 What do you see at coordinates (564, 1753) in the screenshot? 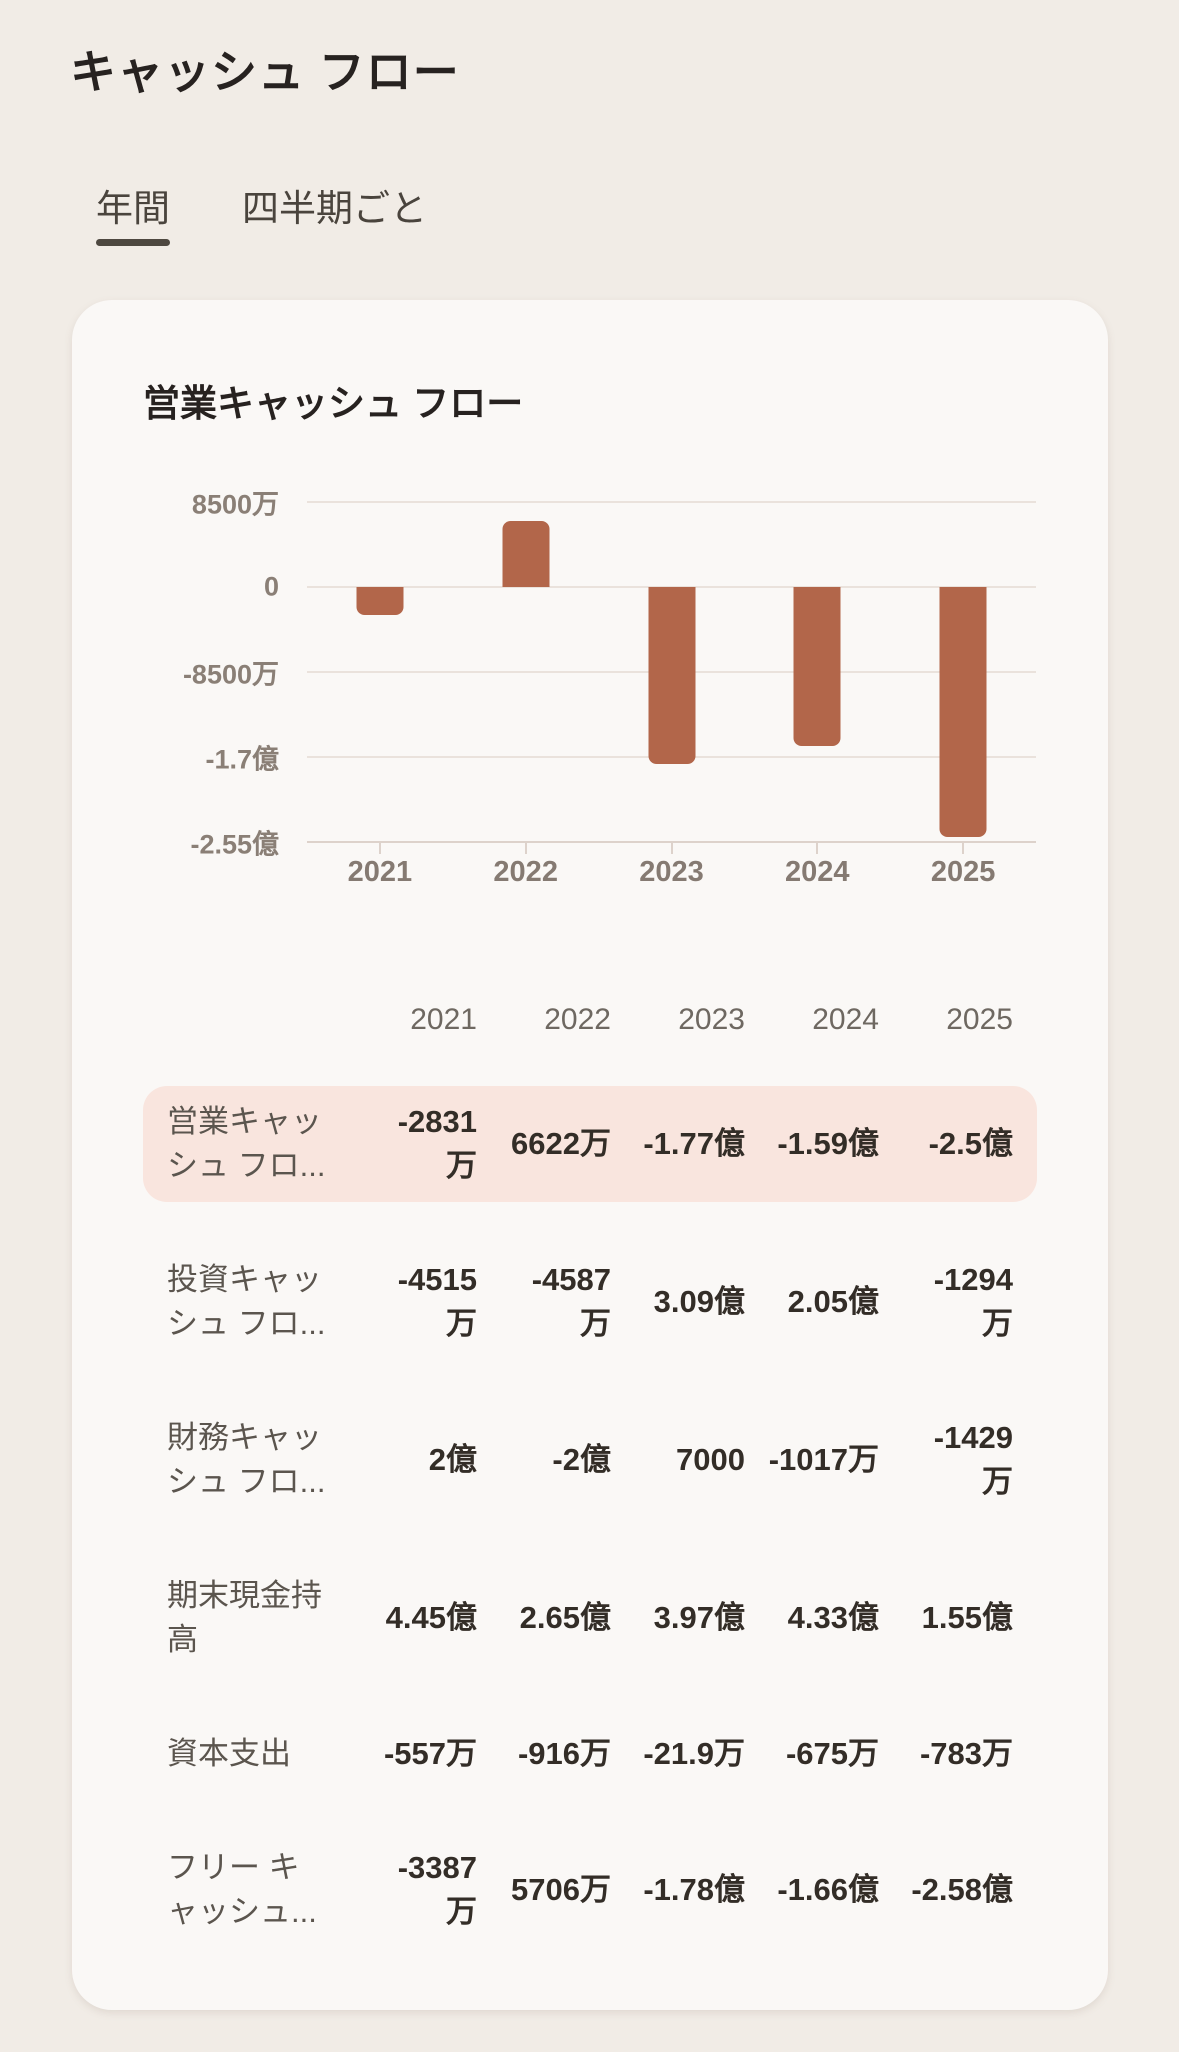
I see `cell-value: -916万` at bounding box center [564, 1753].